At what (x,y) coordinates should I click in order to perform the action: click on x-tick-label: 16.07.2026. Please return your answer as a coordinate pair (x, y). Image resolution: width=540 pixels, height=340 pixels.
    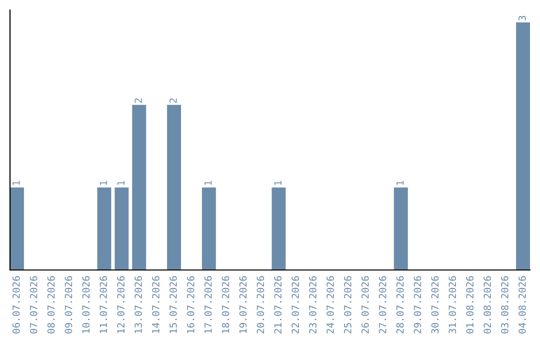
    Looking at the image, I should click on (190, 304).